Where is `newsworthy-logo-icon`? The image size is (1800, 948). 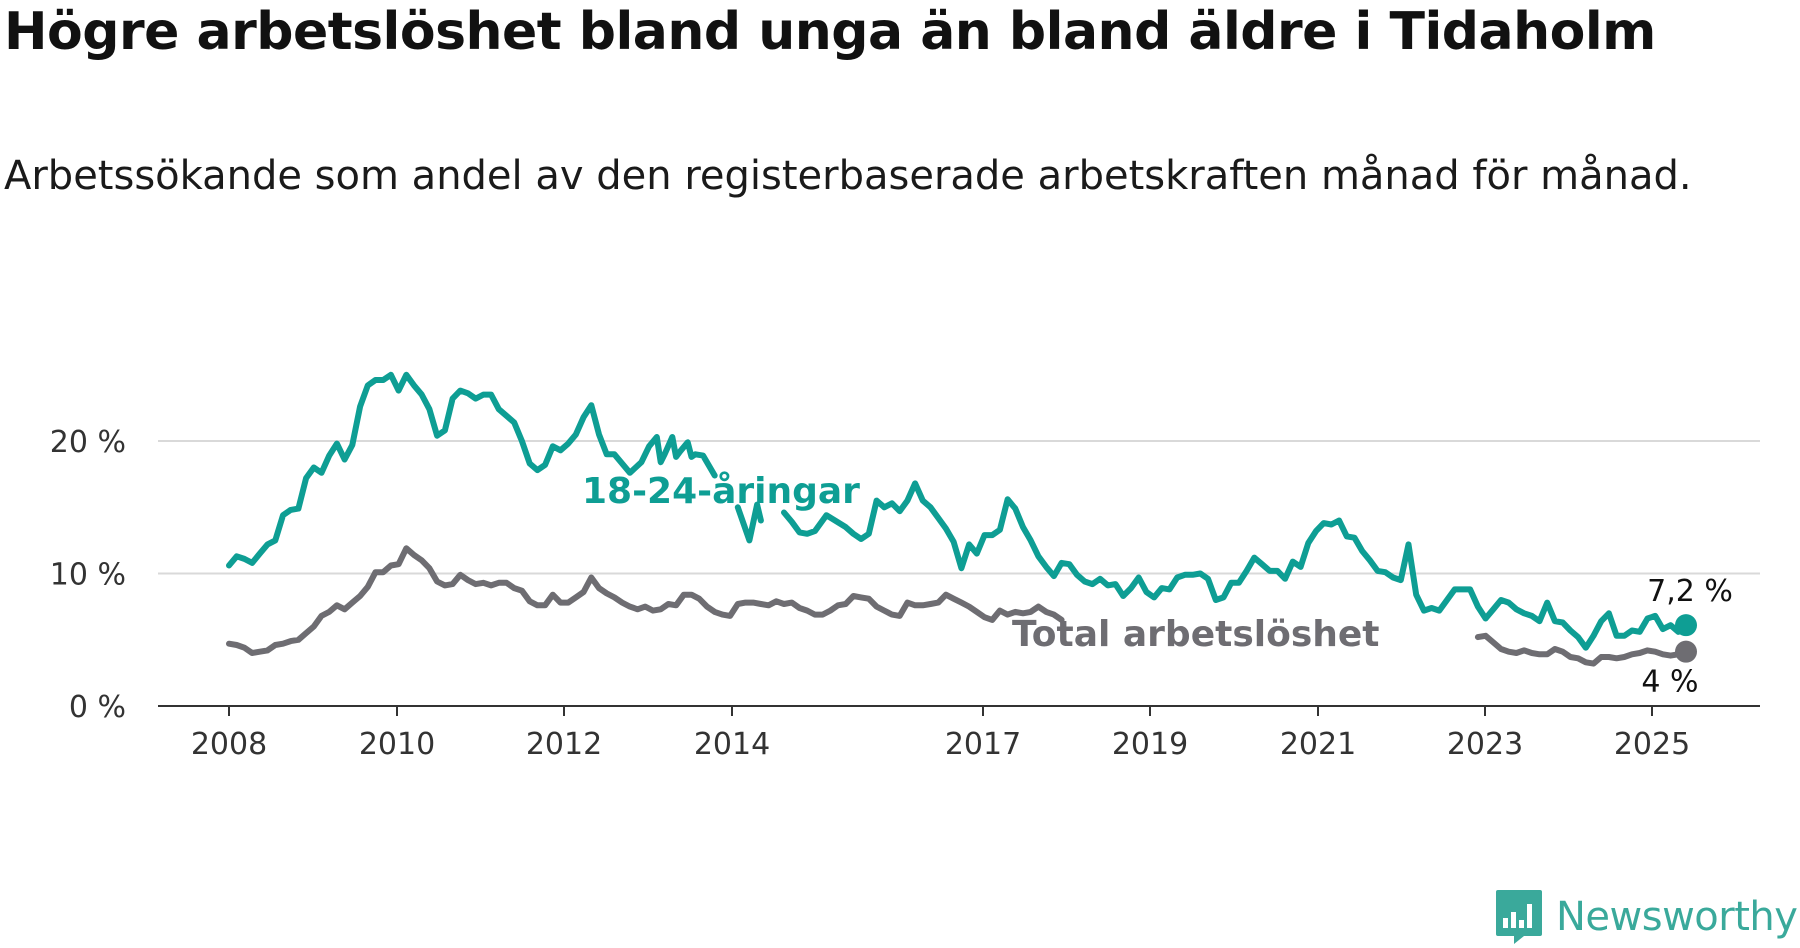
newsworthy-logo-icon is located at coordinates (1519, 917).